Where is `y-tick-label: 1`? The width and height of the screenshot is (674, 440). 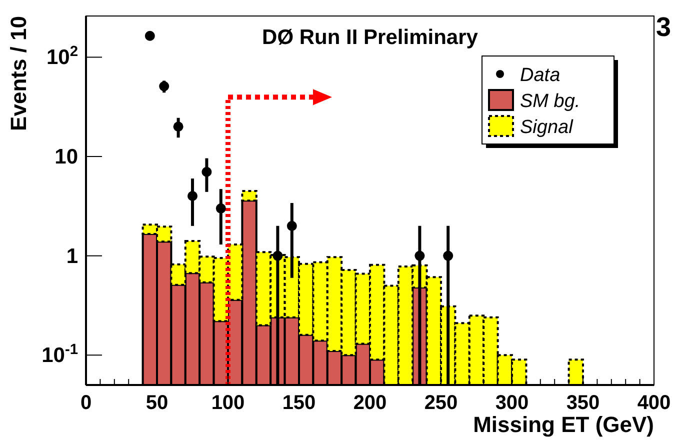
y-tick-label: 1 is located at coordinates (72, 256).